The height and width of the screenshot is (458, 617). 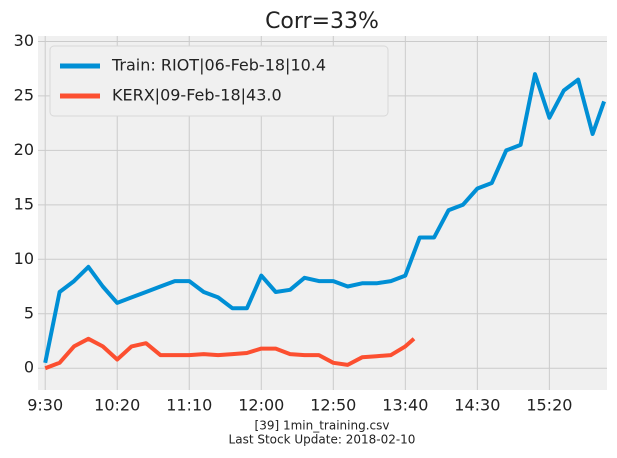 I want to click on x-tick-label: 12:50, so click(x=333, y=405).